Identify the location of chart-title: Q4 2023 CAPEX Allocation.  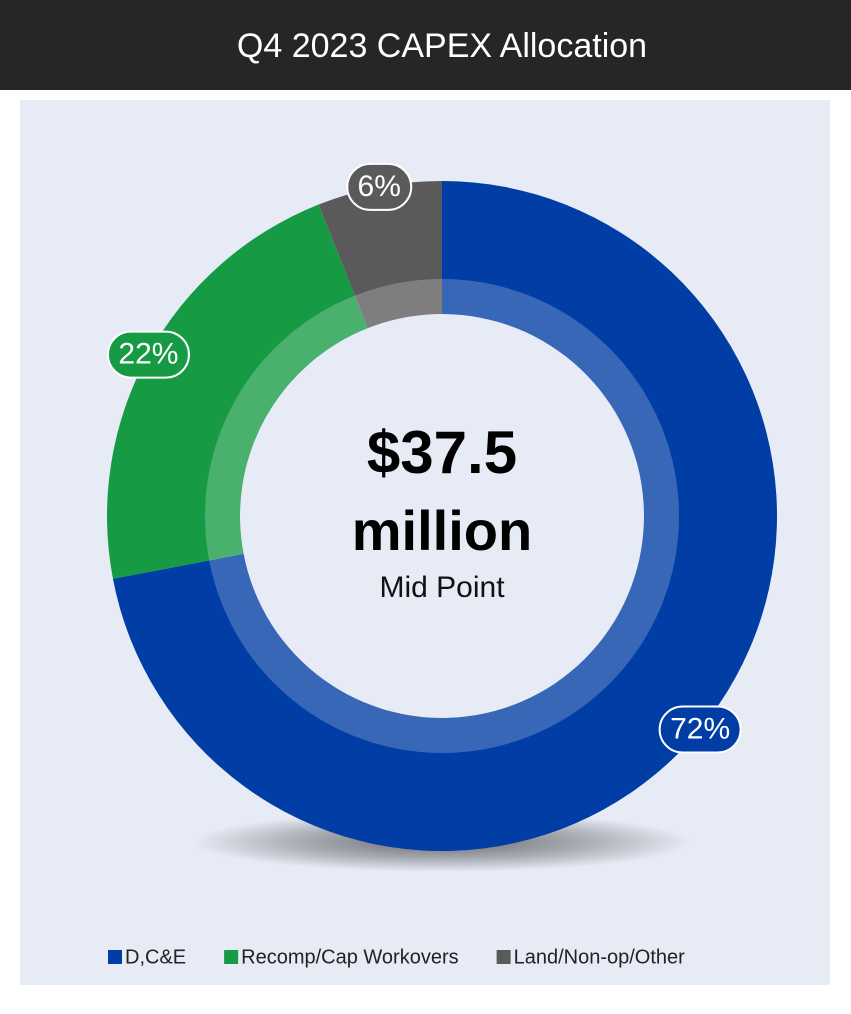
(442, 46).